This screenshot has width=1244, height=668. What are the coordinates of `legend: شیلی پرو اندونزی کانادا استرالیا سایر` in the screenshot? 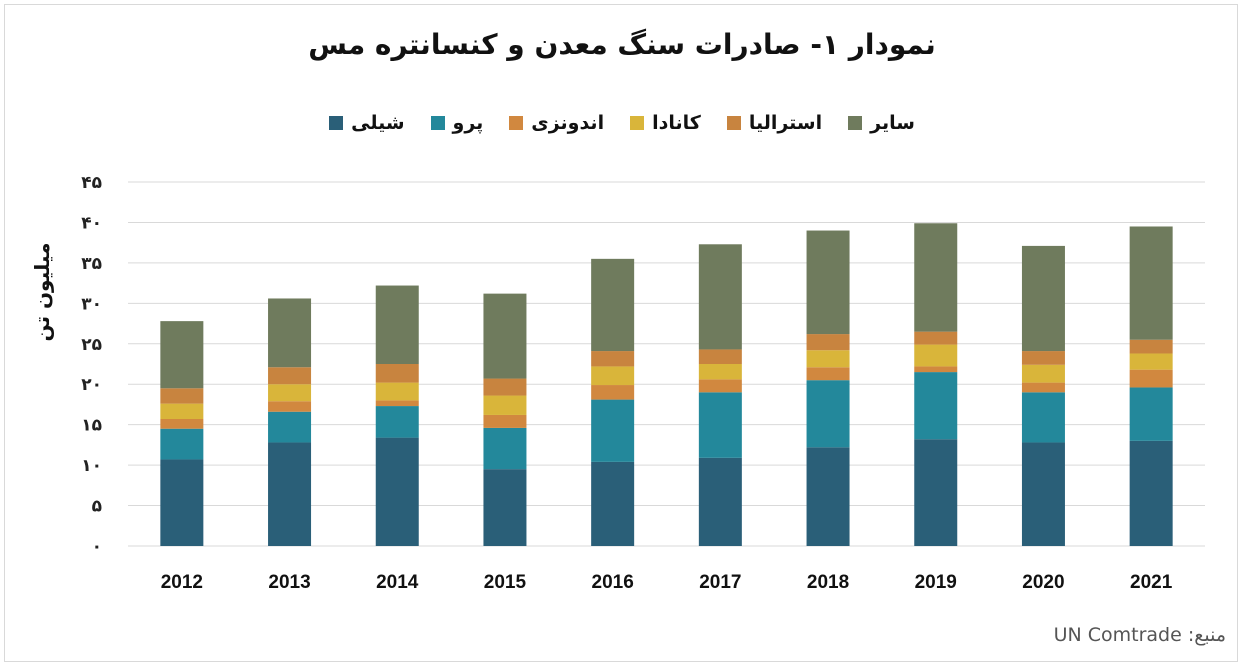 It's located at (622, 123).